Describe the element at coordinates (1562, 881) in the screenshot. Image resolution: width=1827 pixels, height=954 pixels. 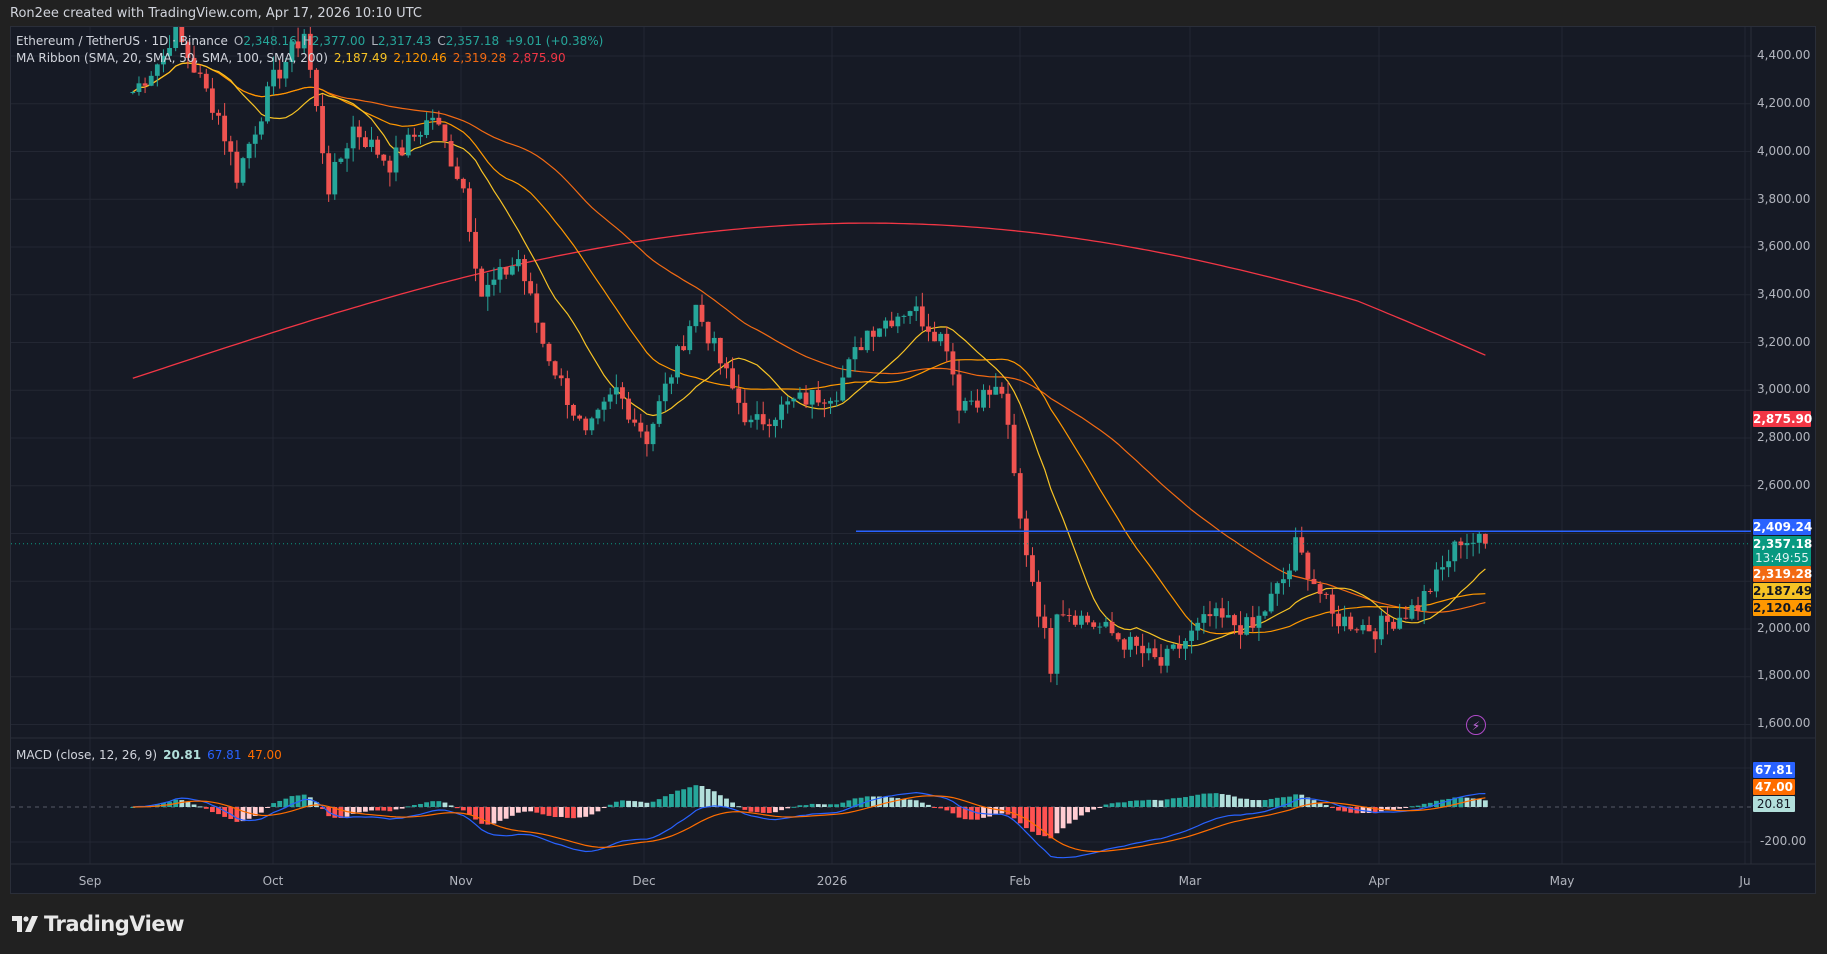
I see `time-label: May` at that location.